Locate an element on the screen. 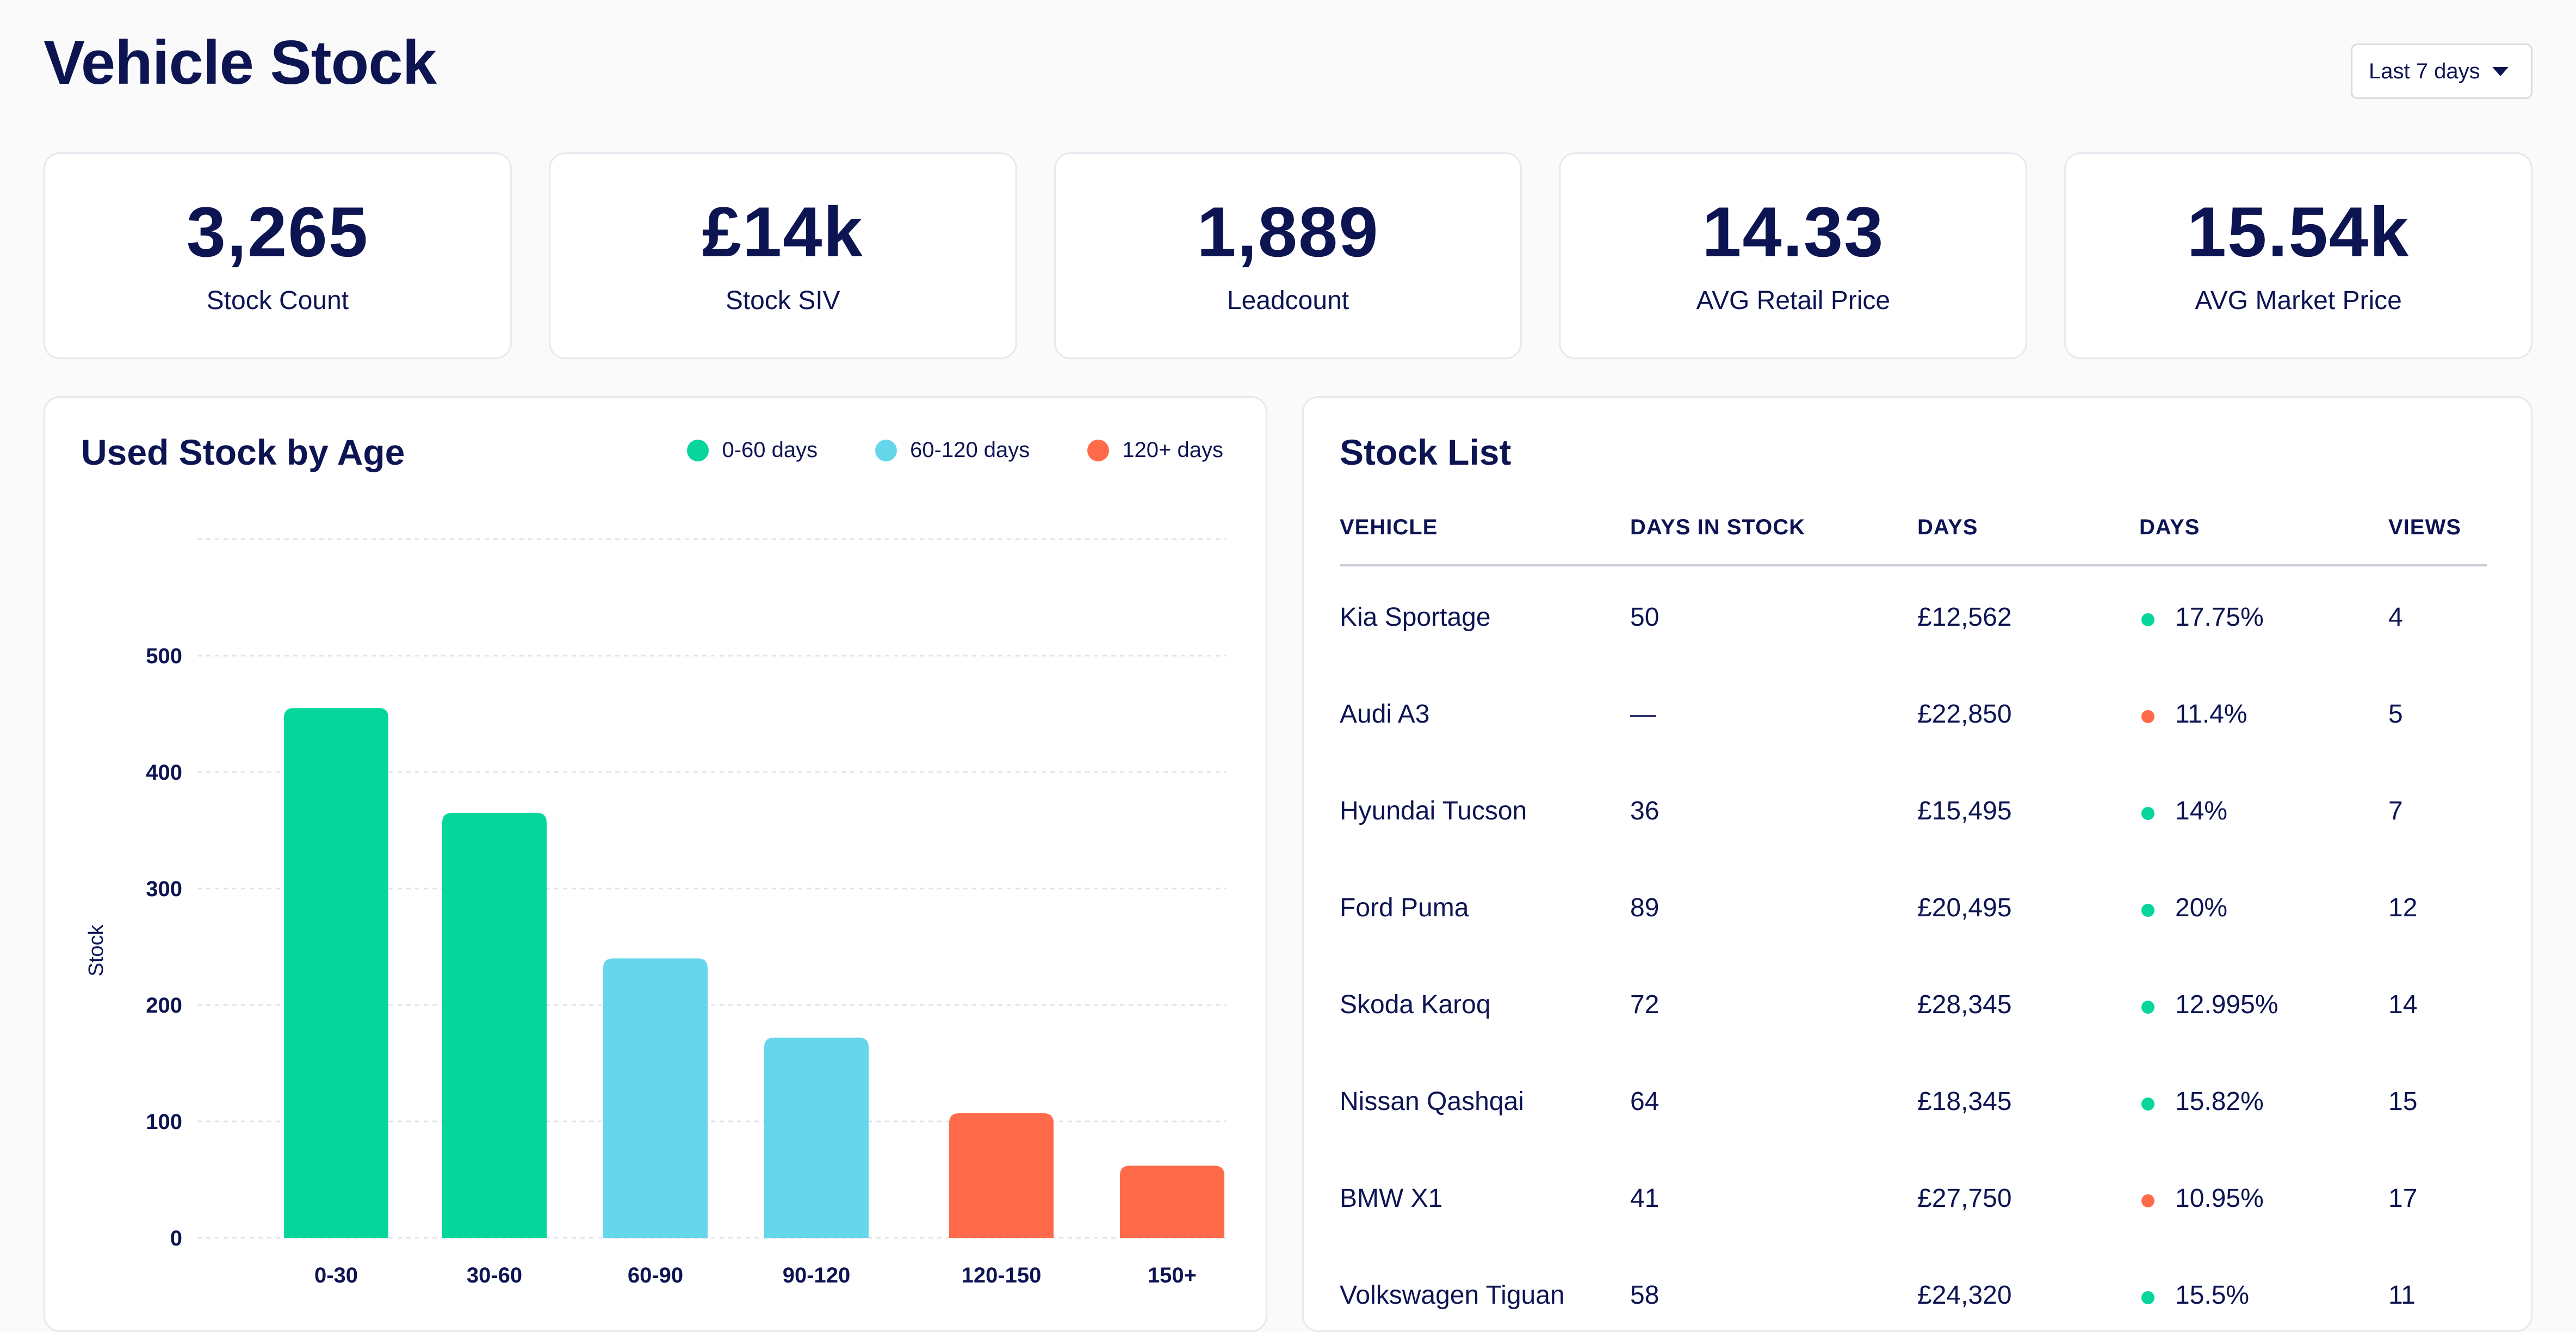 The width and height of the screenshot is (2576, 1332). y-axis-label: Stock is located at coordinates (96, 950).